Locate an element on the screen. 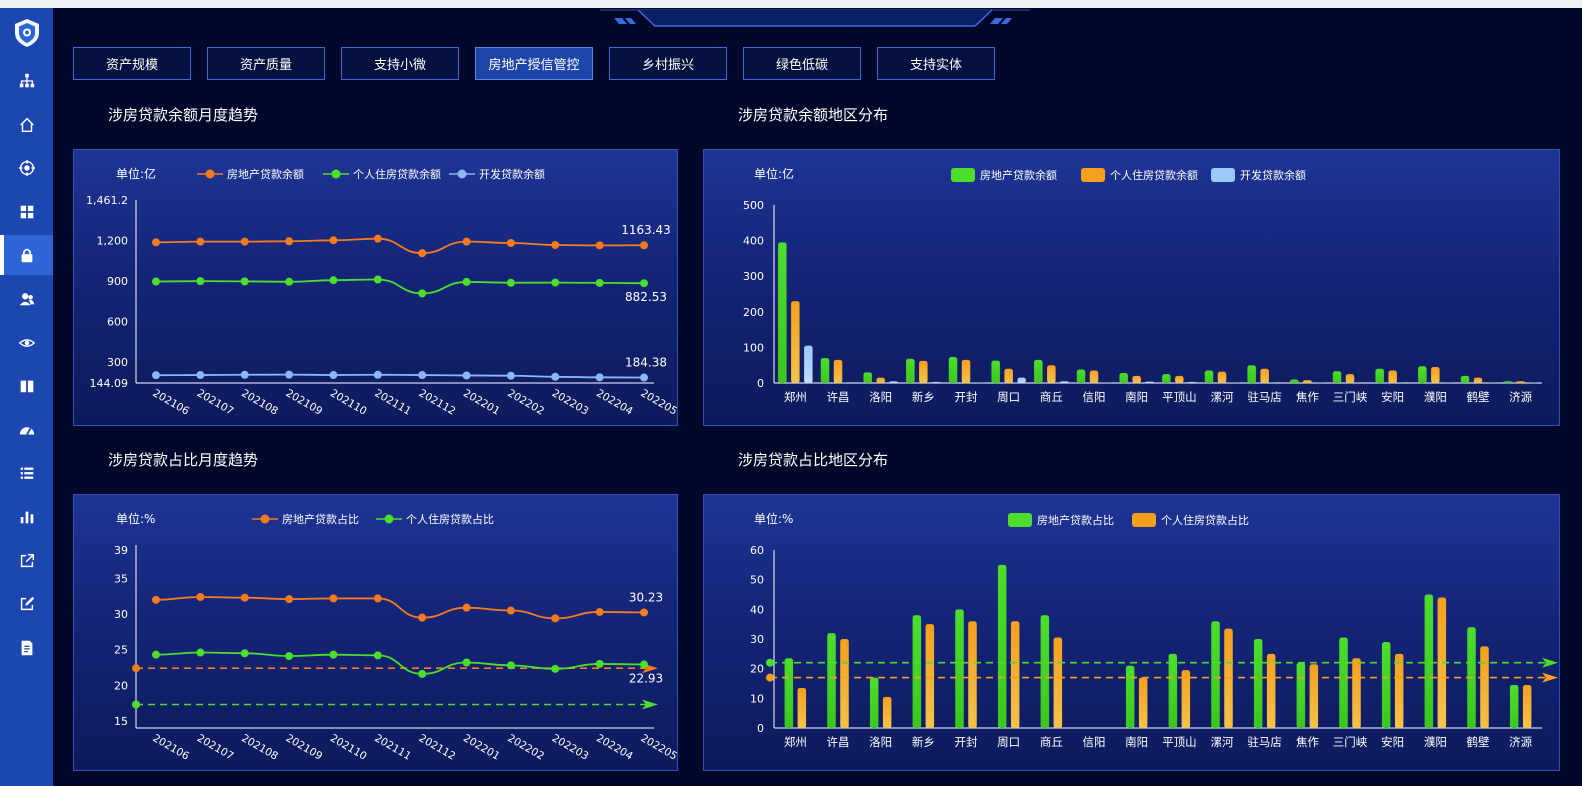 The image size is (1582, 786). app-logo is located at coordinates (26, 33).